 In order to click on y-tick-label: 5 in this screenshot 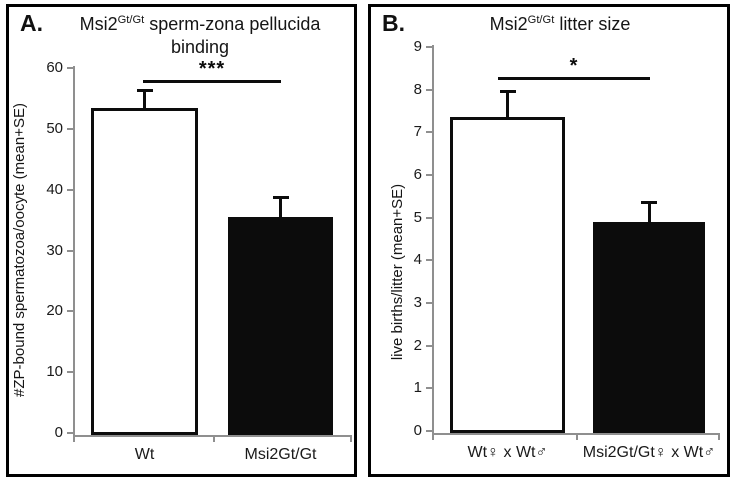, I will do `click(417, 217)`.